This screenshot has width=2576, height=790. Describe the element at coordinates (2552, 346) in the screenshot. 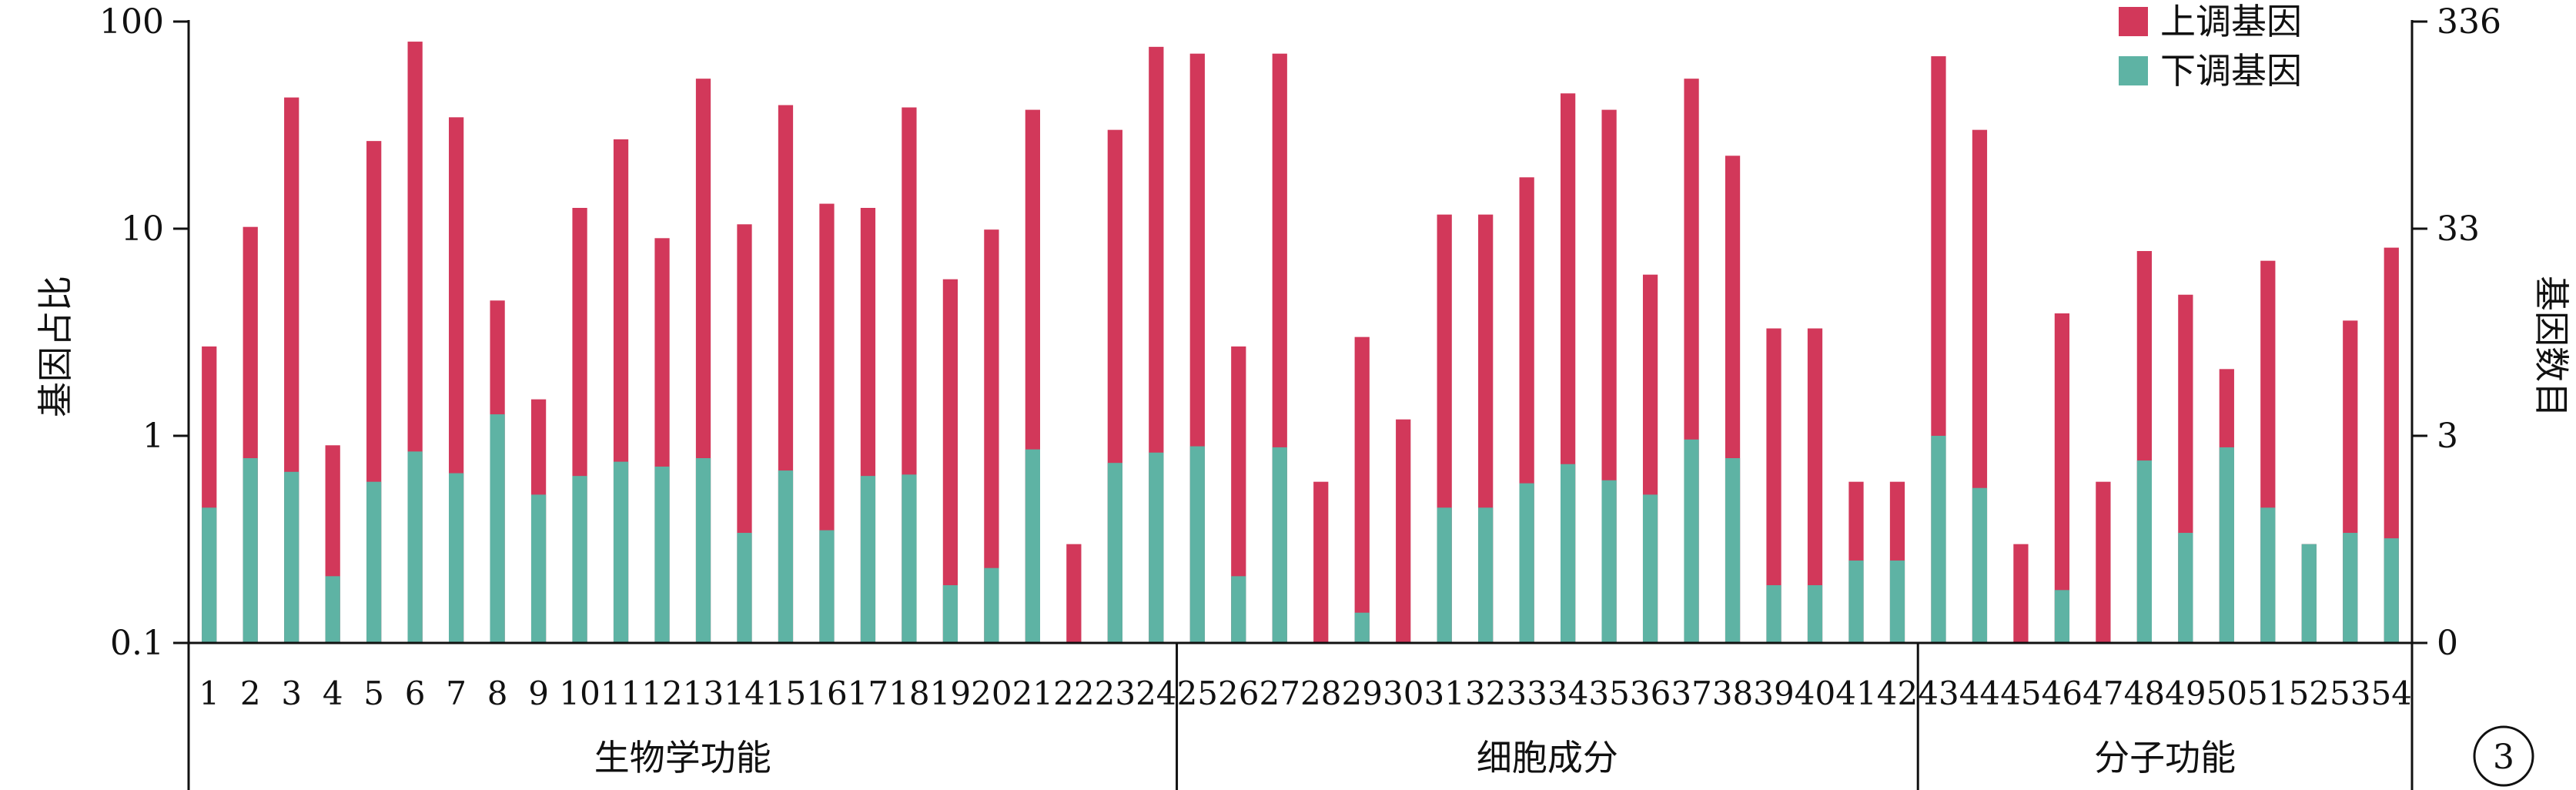

I see `y-axis-label-right: 基因数目` at that location.